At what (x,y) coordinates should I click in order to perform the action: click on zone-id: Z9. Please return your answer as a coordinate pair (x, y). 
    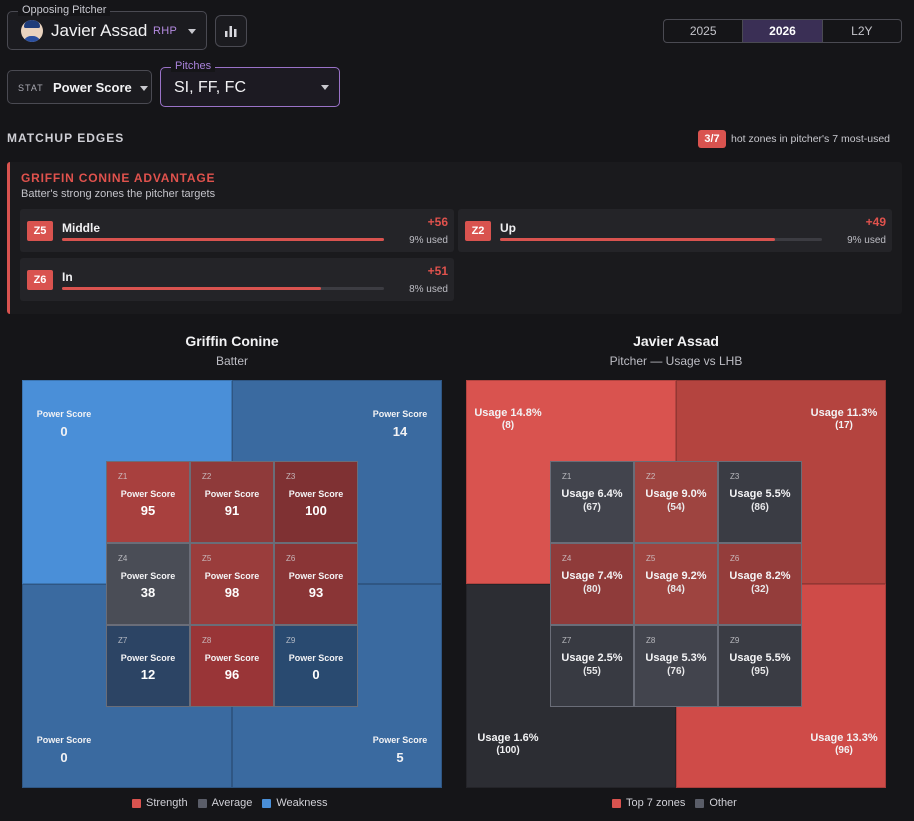
    Looking at the image, I should click on (291, 640).